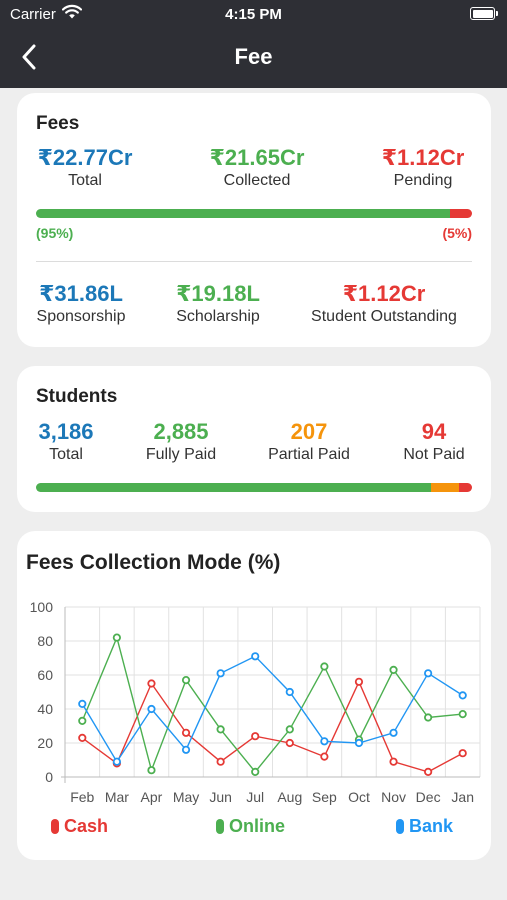 The image size is (507, 900). I want to click on students-not-paid-value: 94, so click(434, 431).